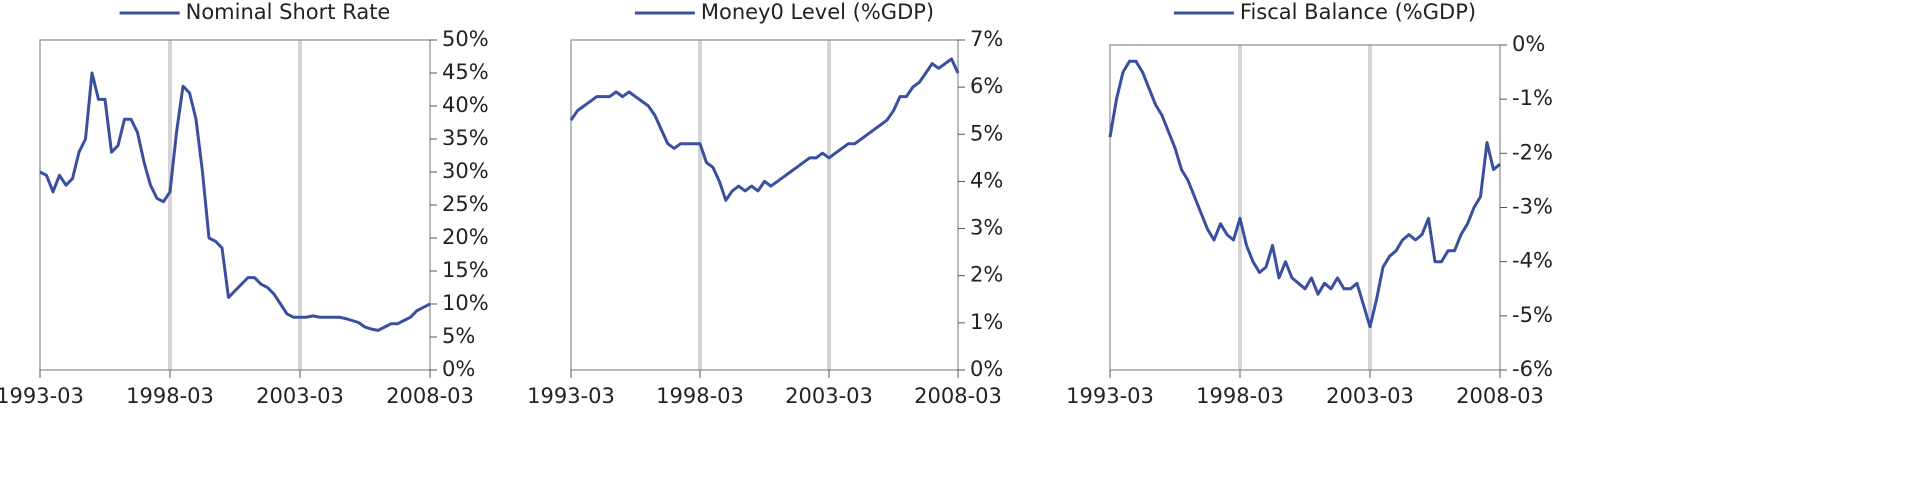 The width and height of the screenshot is (1928, 503). Describe the element at coordinates (1532, 369) in the screenshot. I see `y-tick-label: -6%` at that location.